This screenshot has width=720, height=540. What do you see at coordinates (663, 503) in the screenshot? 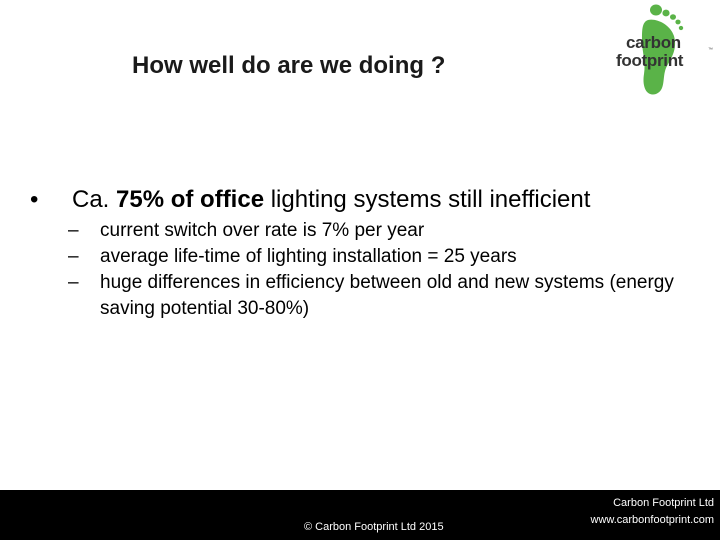
I see `footer-company-name: Carbon Footprint Ltd` at bounding box center [663, 503].